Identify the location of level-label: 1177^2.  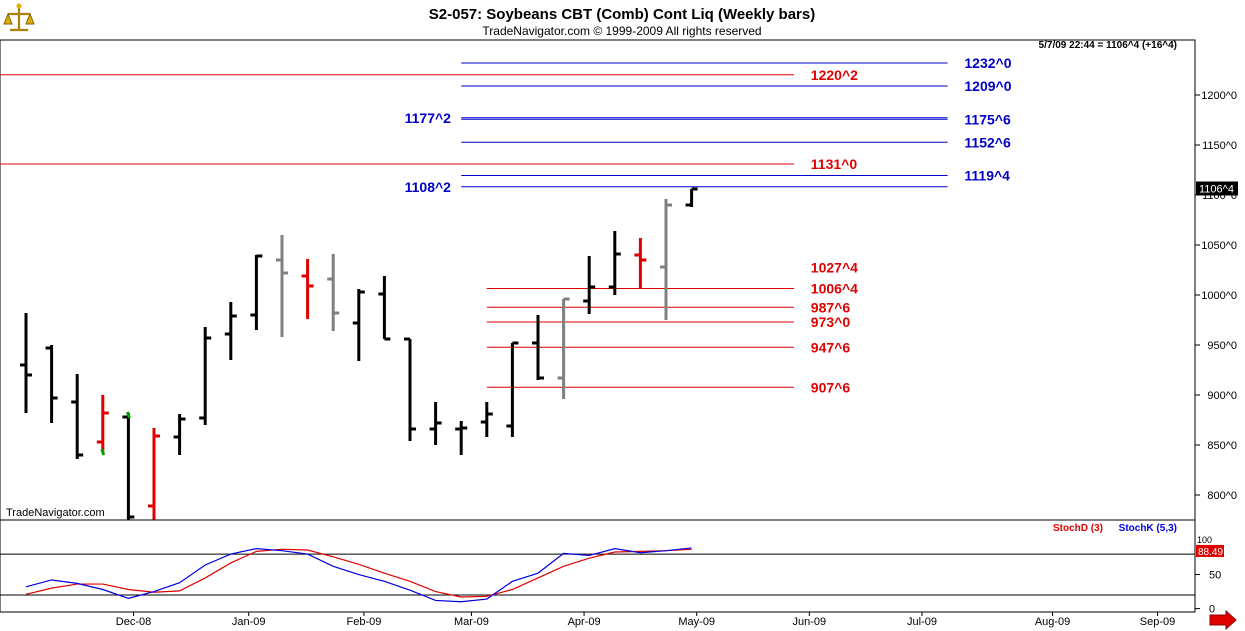
(428, 118).